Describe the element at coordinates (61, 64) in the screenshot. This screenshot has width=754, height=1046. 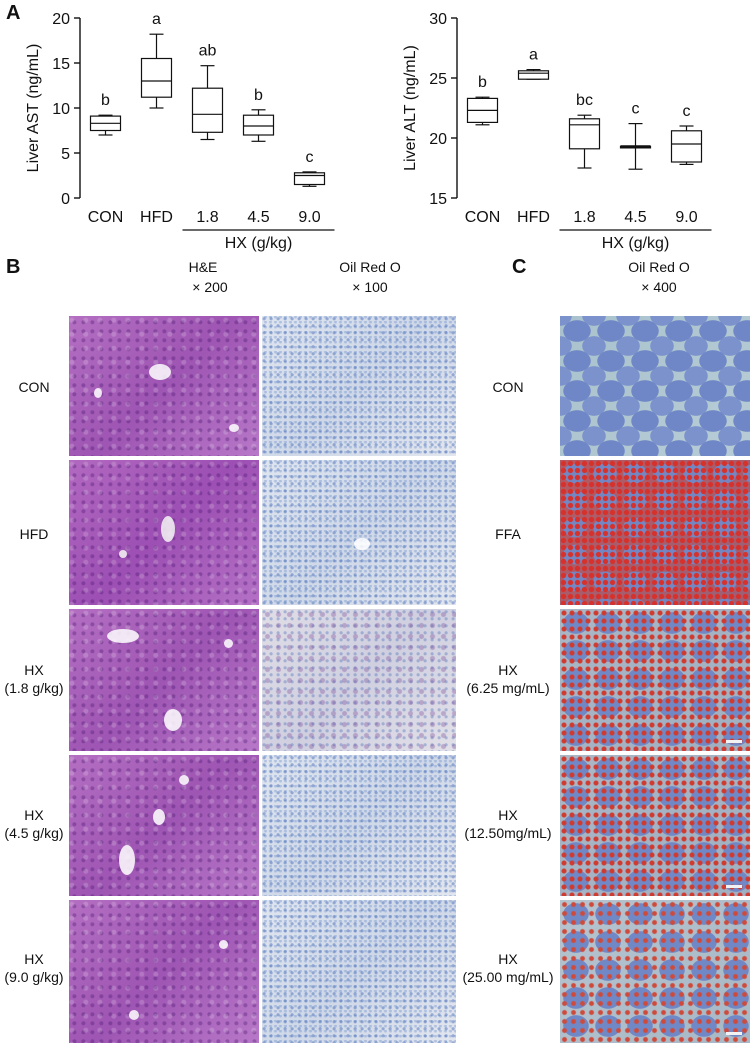
I see `ast-y-tick-label: 15` at that location.